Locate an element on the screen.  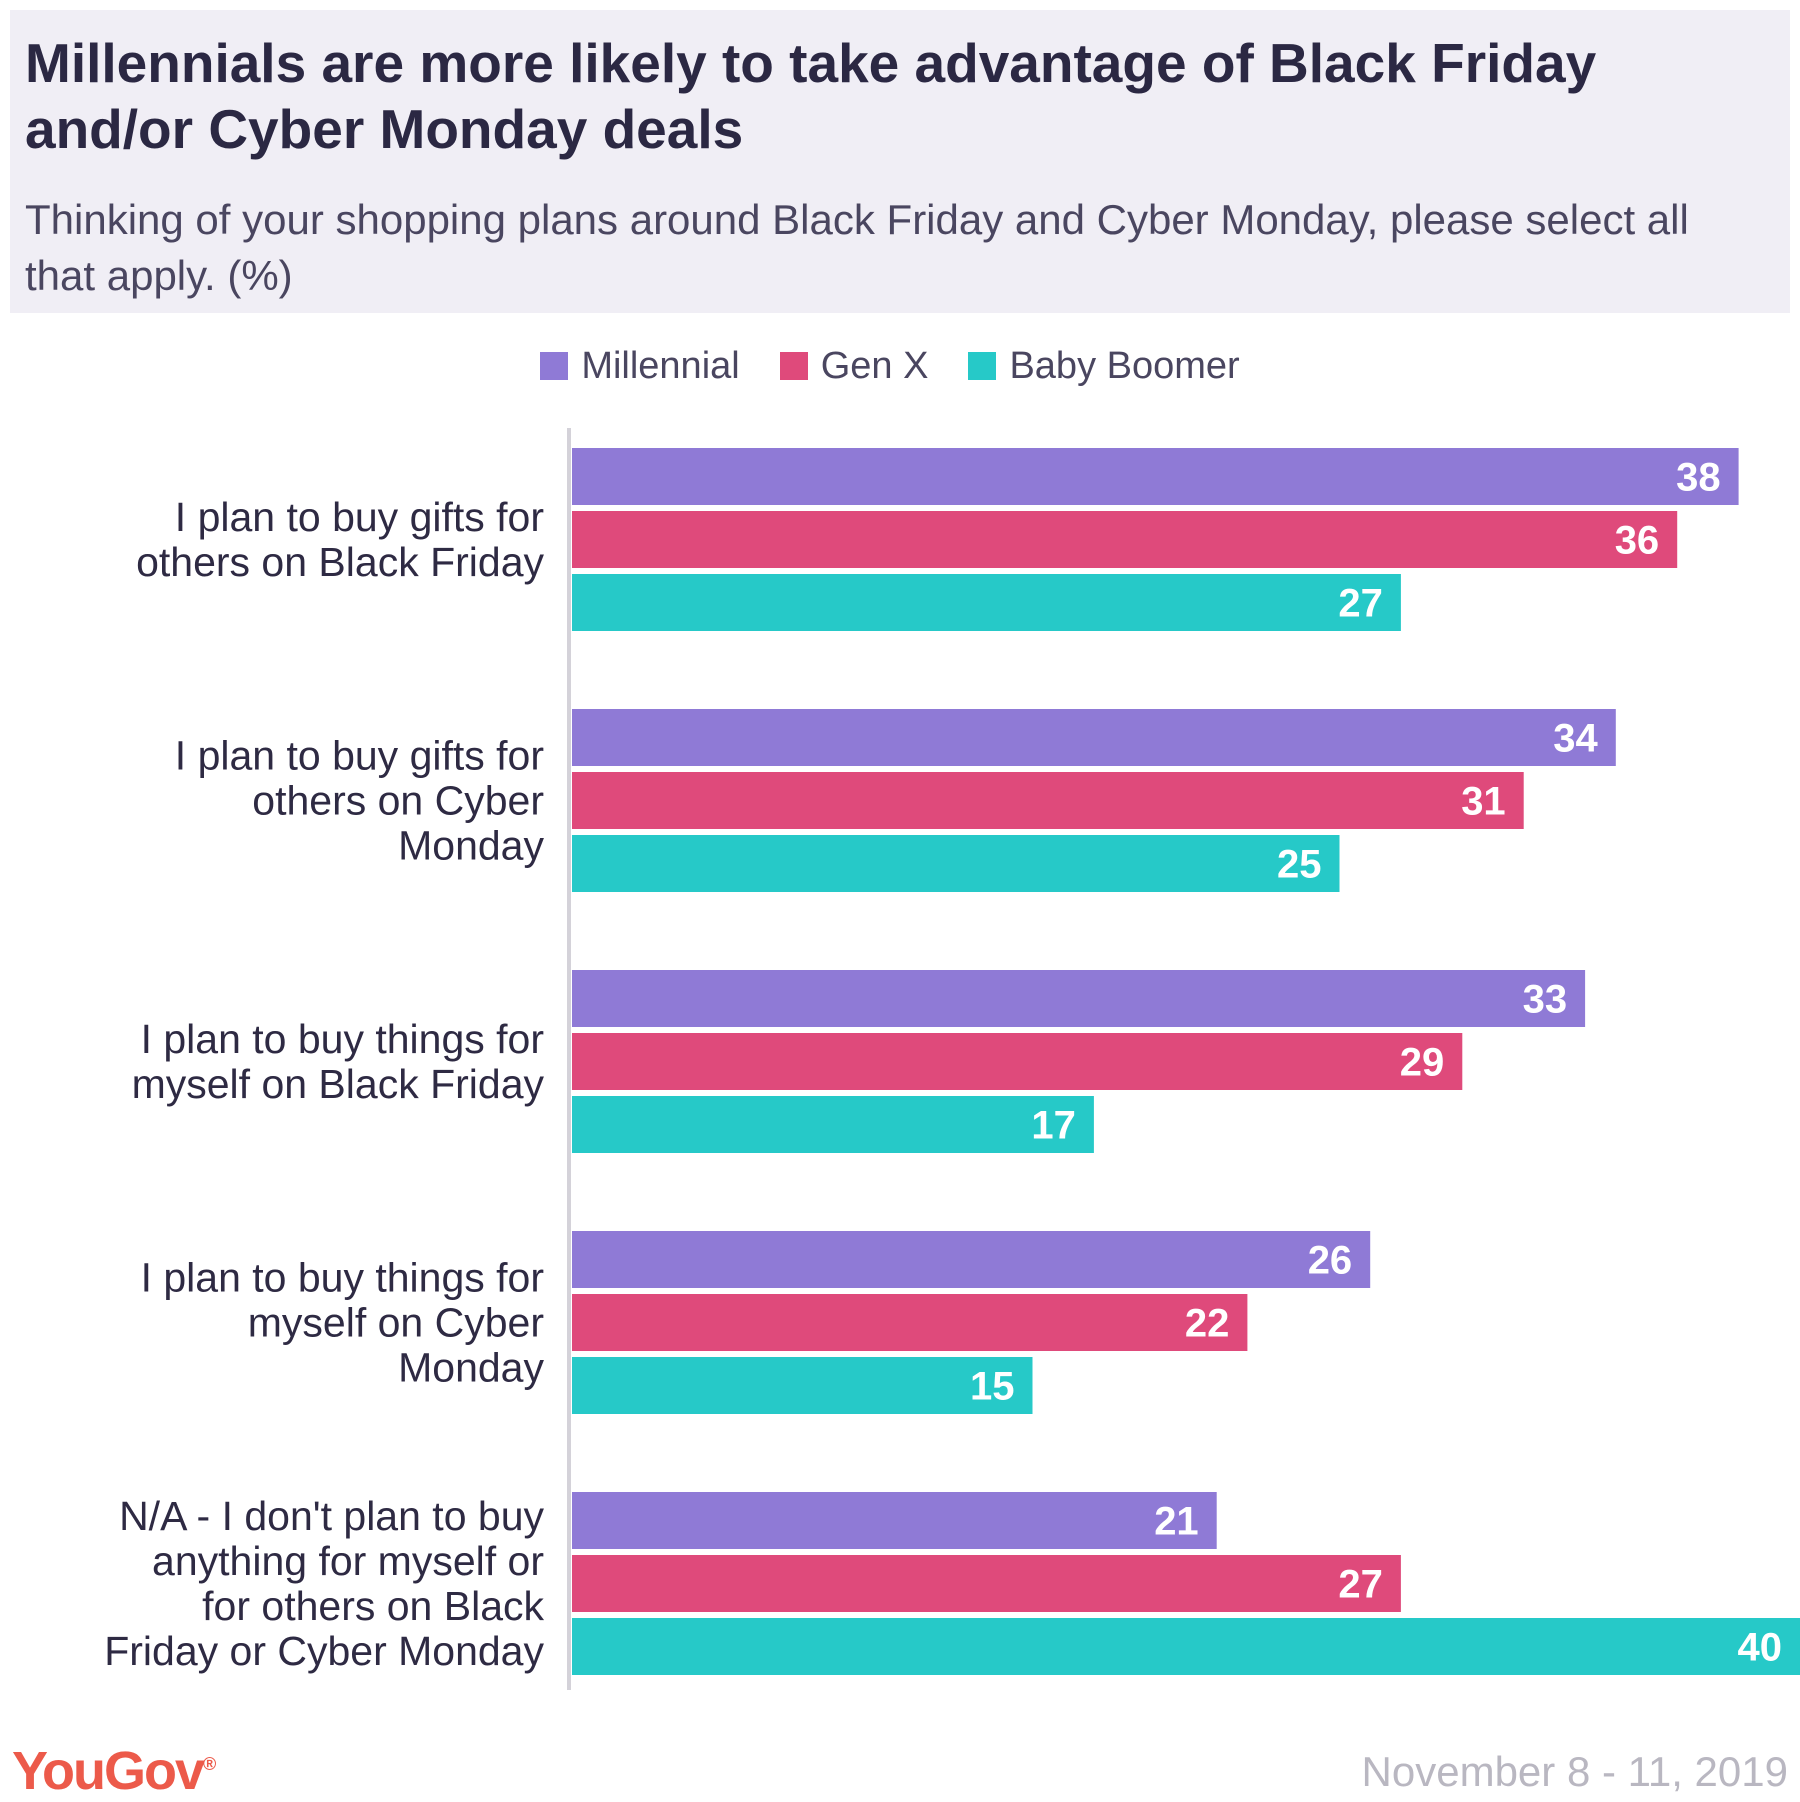
bar-value-label: 22 is located at coordinates (1207, 1324).